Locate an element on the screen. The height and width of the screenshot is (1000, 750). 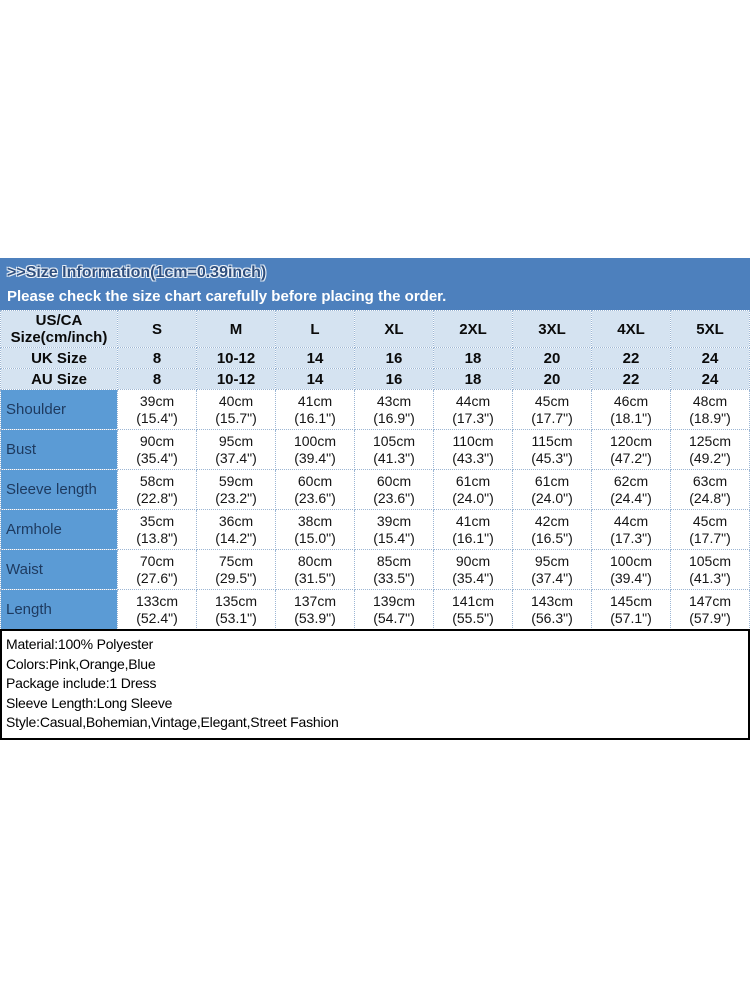
size-column-header-3xl: 3XL is located at coordinates (552, 329).